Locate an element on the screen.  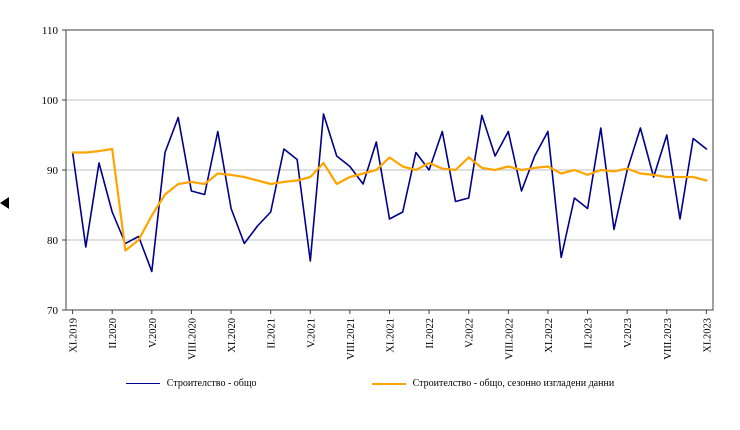
x-axis-label-II.2022: II.2022 is located at coordinates (430, 333).